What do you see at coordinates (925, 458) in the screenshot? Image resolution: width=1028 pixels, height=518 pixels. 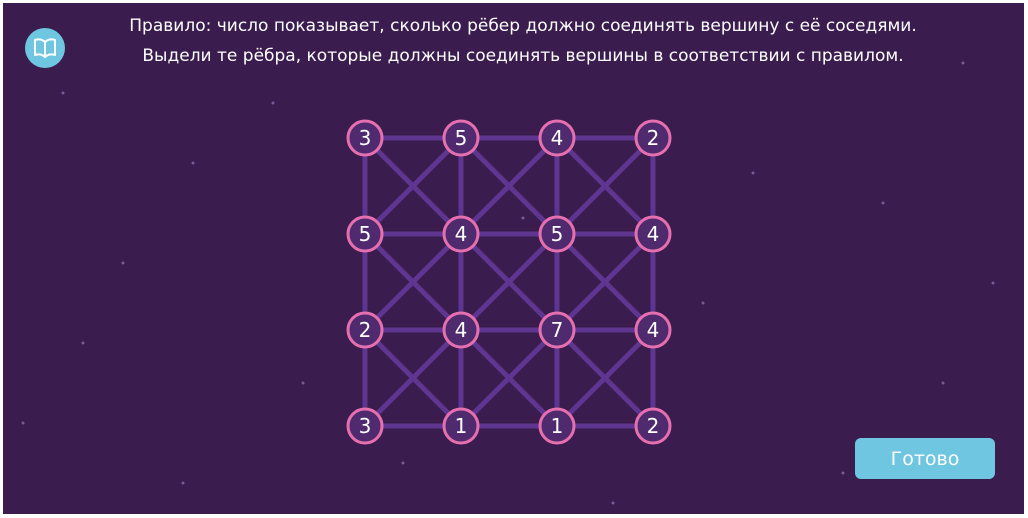 I see `done-button: Готово` at bounding box center [925, 458].